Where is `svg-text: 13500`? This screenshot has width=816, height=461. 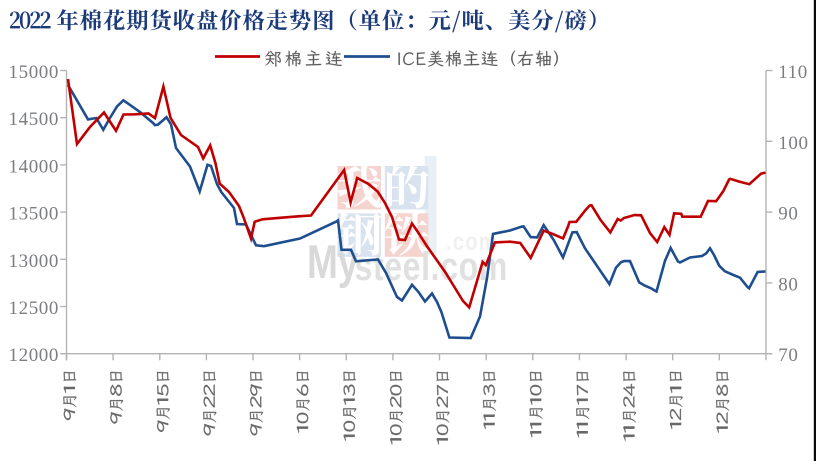 svg-text: 13500 is located at coordinates (34, 214).